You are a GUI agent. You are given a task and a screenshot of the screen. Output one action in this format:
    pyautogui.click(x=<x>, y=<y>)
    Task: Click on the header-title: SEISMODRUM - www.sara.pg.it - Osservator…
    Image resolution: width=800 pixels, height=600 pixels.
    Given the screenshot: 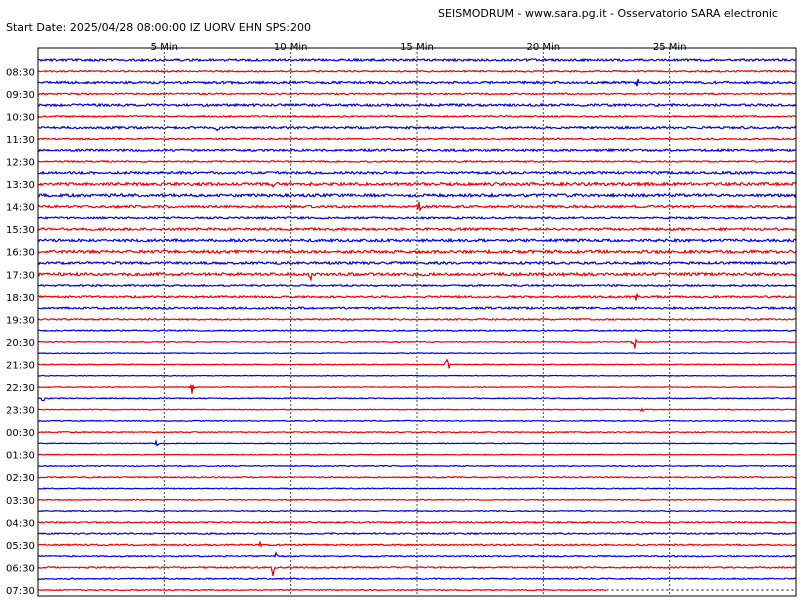 What is the action you would take?
    pyautogui.click(x=608, y=13)
    